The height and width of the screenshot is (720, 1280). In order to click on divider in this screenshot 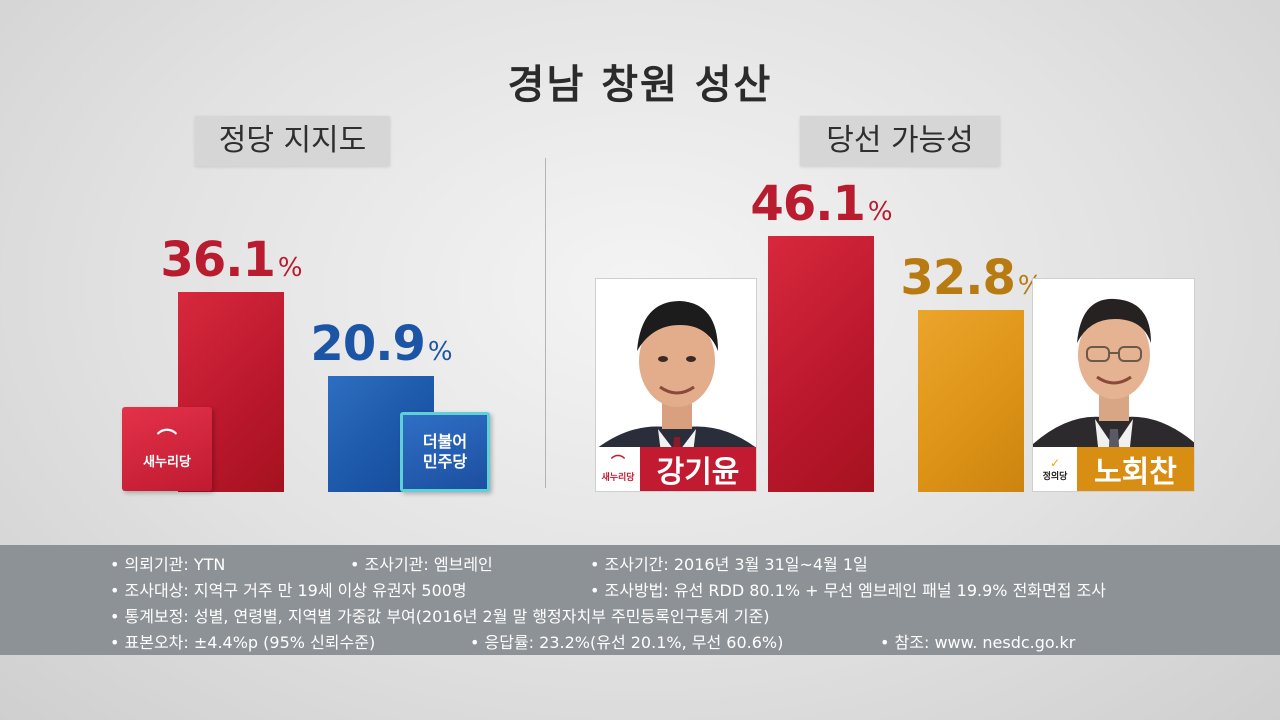, I will do `click(545, 323)`.